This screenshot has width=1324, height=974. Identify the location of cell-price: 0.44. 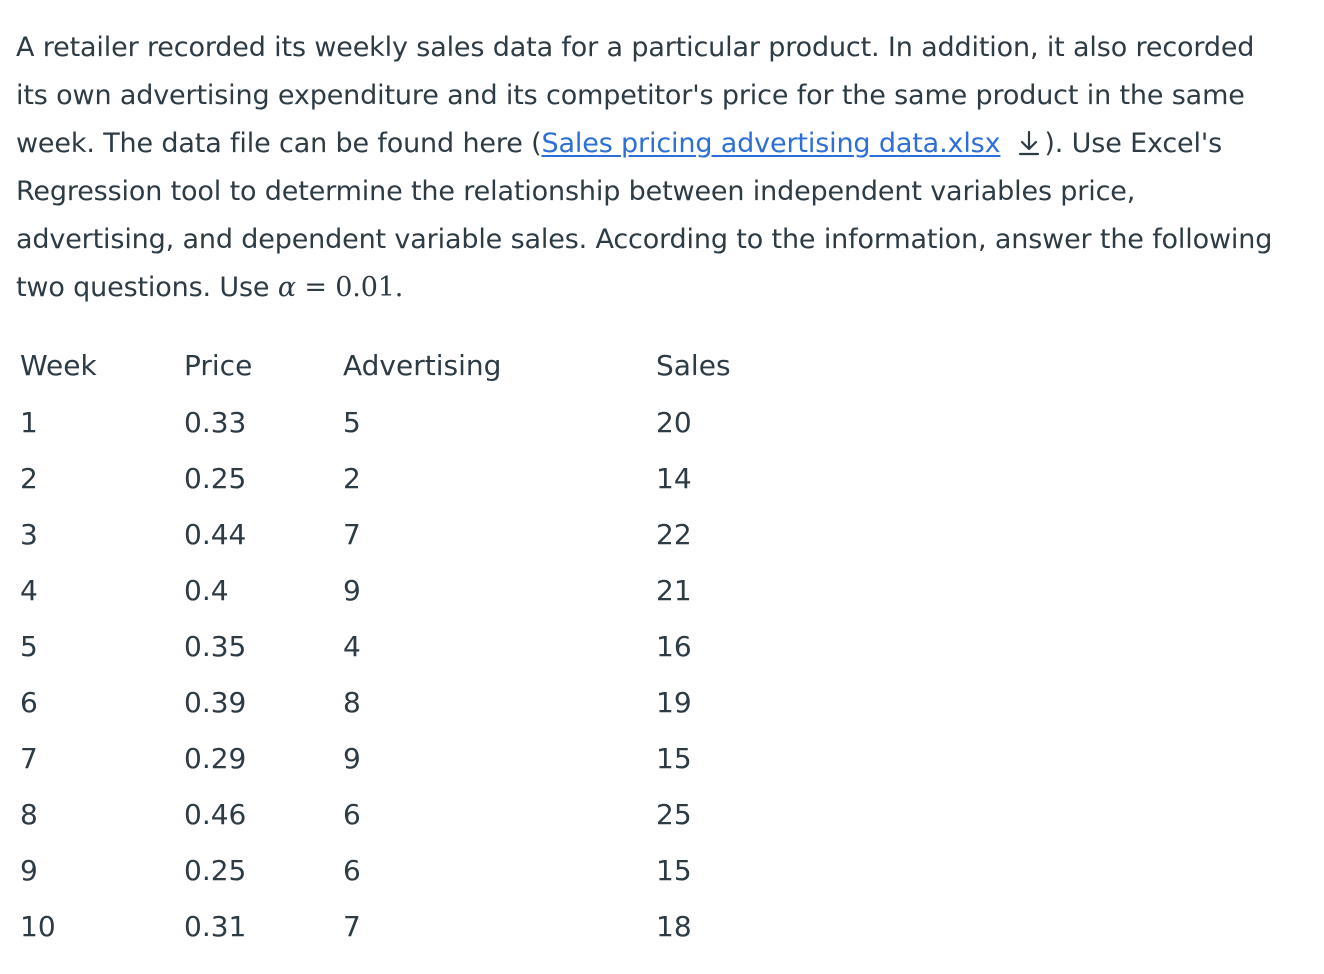
(215, 534).